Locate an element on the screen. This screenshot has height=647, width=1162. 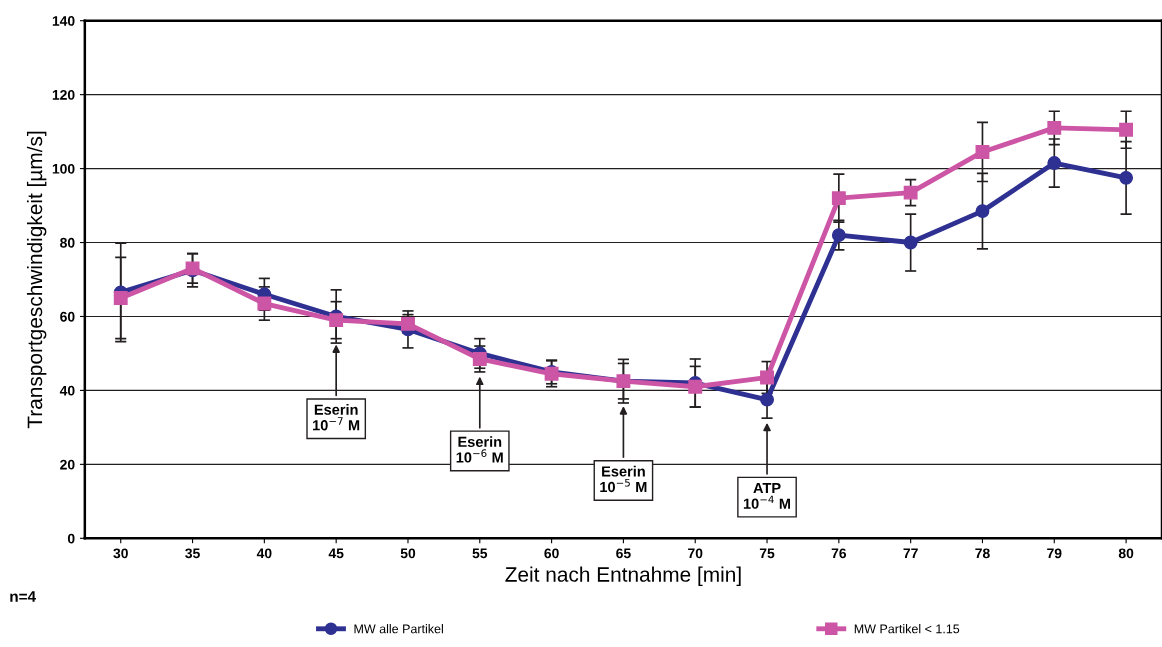
y-tick-label: 140 is located at coordinates (63, 21).